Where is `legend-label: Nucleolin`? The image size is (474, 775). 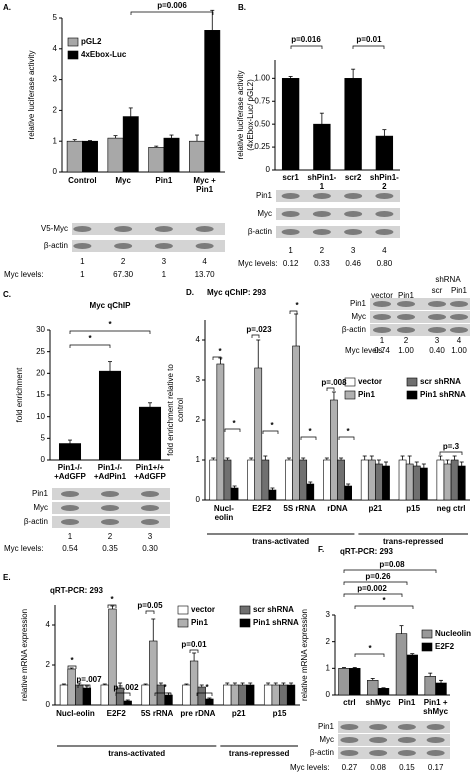 legend-label: Nucleolin is located at coordinates (453, 633).